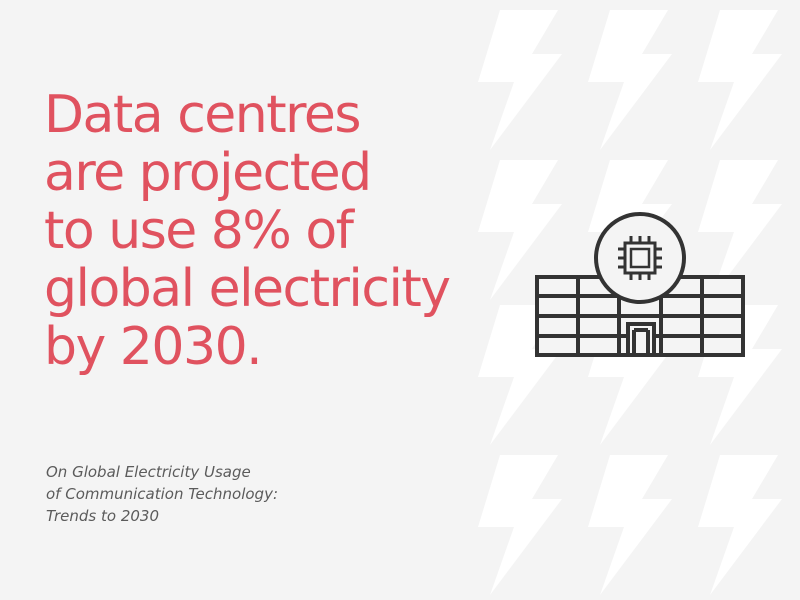 This screenshot has height=600, width=800. What do you see at coordinates (247, 289) in the screenshot?
I see `headline-line: global electricity` at bounding box center [247, 289].